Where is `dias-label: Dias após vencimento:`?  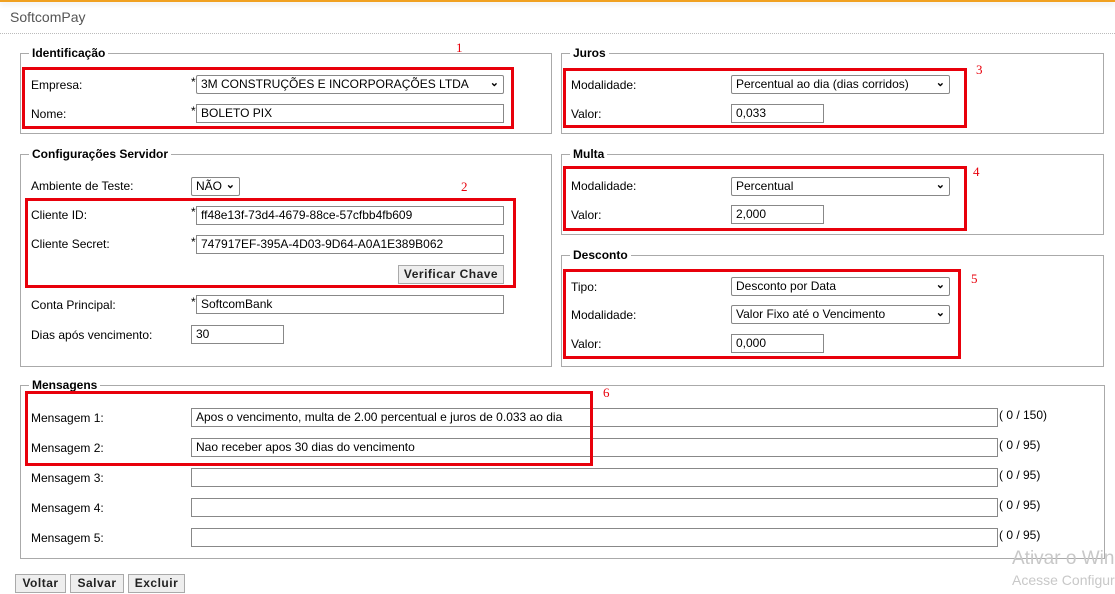
dias-label: Dias após vencimento: is located at coordinates (92, 335).